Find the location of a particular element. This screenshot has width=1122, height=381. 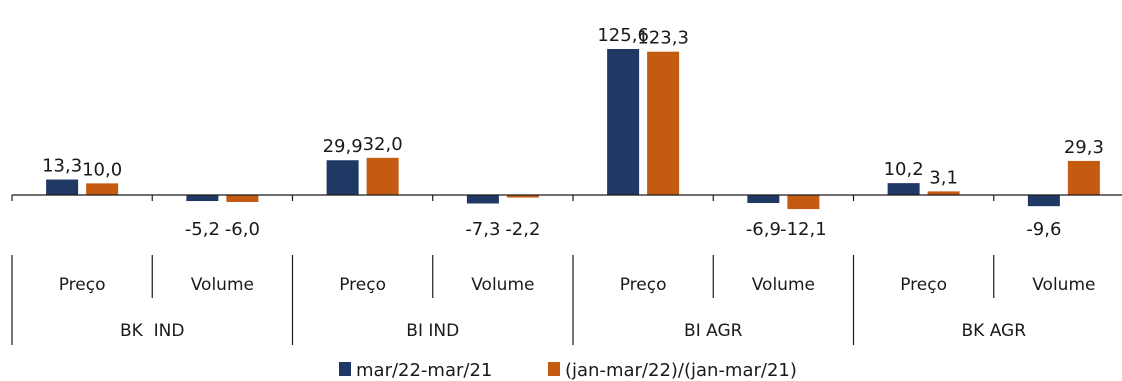

legend-label-s1: mar/22-mar/21 is located at coordinates (424, 370).